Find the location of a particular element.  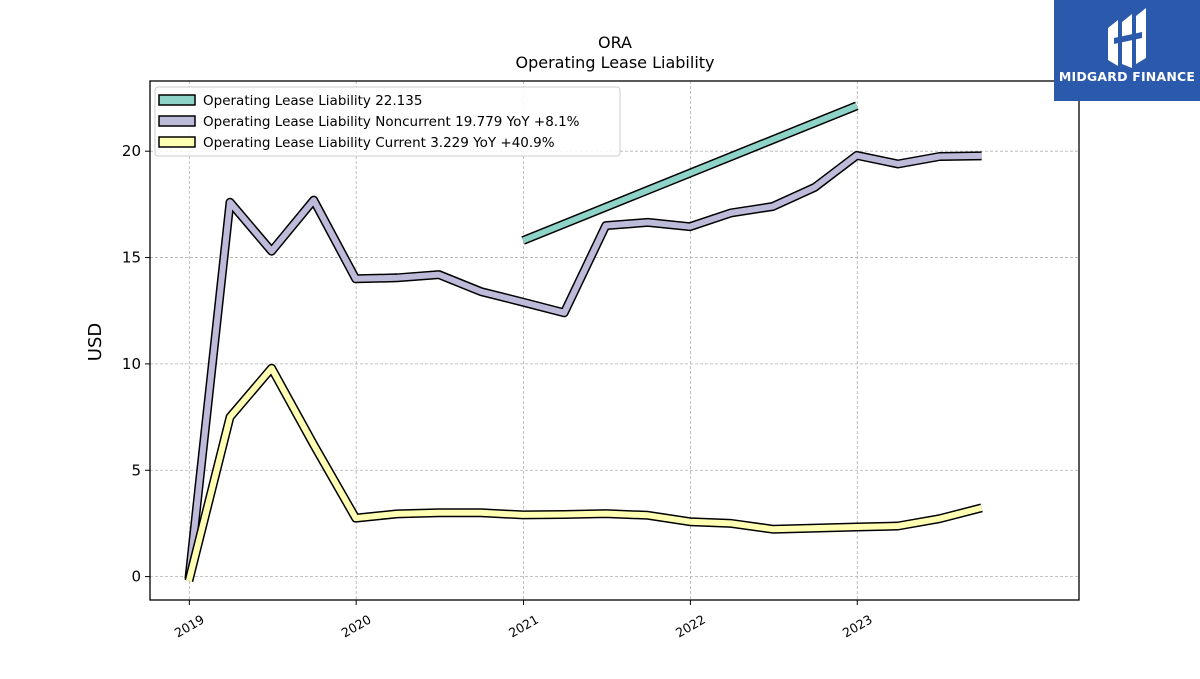

x-tick-label: 2019 is located at coordinates (189, 626).